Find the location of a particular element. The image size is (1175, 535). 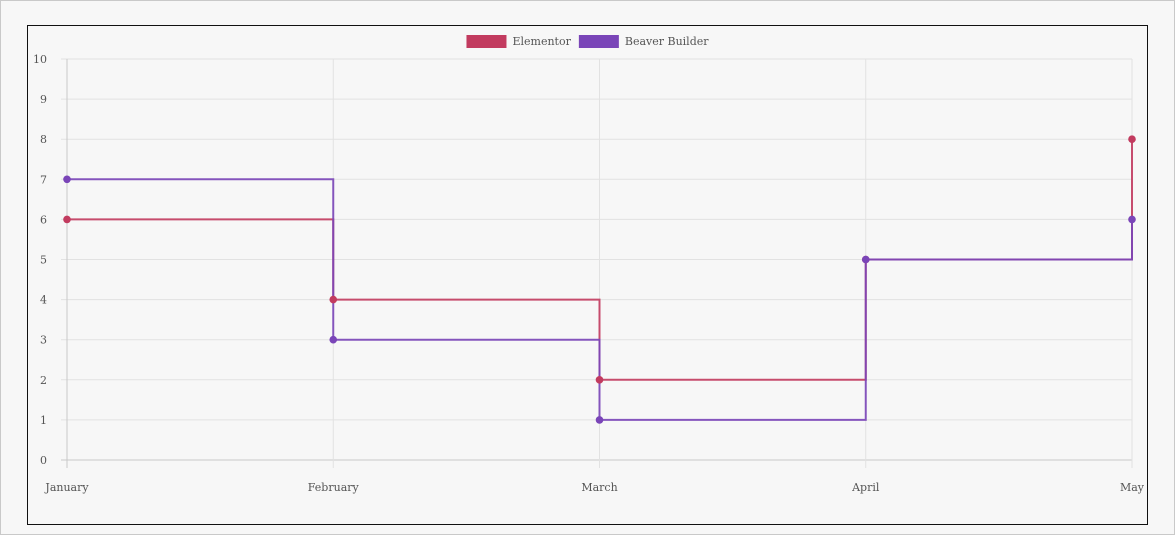

x-axis-tick-labels: January February March April May is located at coordinates (594, 487).